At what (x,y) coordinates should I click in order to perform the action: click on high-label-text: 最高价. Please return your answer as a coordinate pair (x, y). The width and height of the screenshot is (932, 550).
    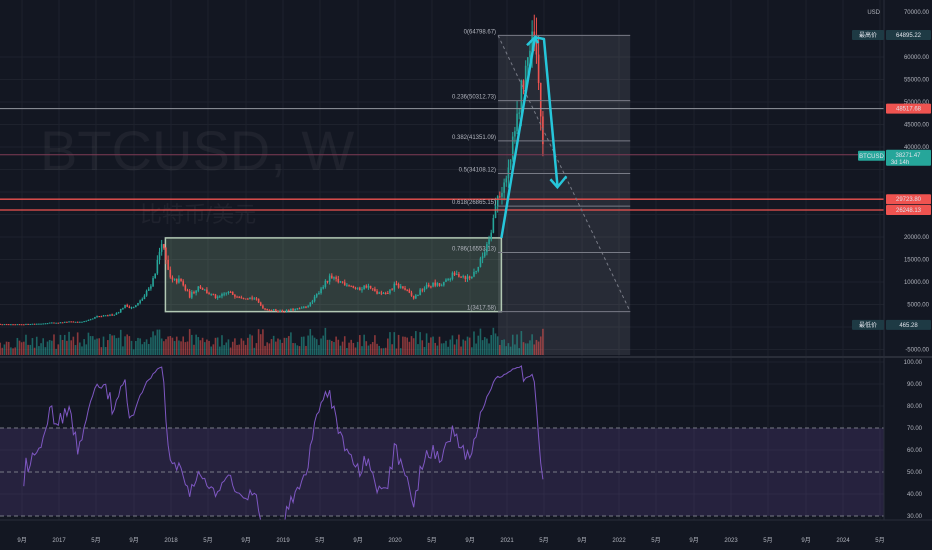
    Looking at the image, I should click on (868, 35).